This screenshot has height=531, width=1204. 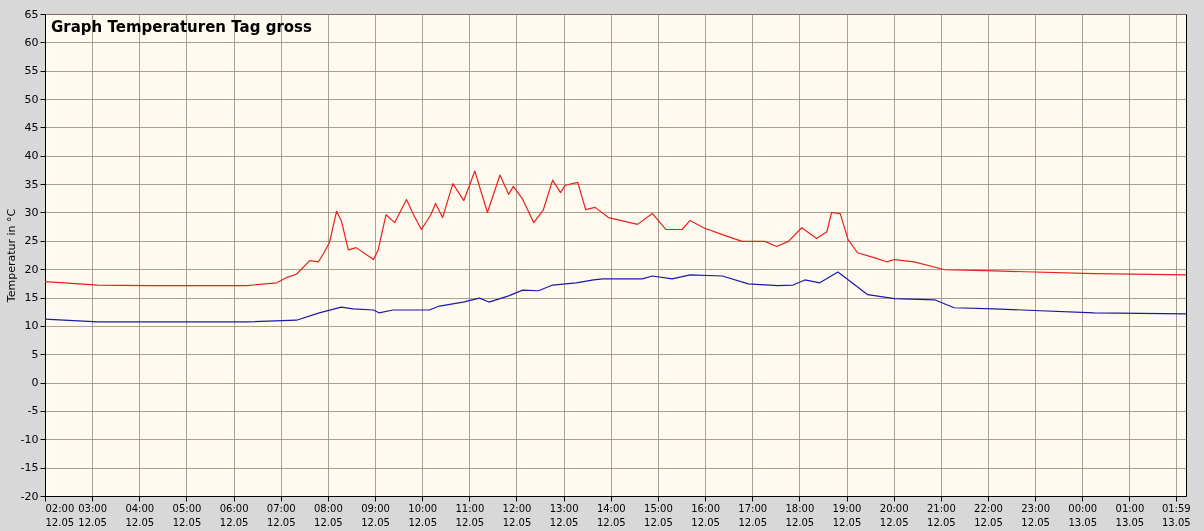 What do you see at coordinates (31, 269) in the screenshot?
I see `y-tick-label: 20` at bounding box center [31, 269].